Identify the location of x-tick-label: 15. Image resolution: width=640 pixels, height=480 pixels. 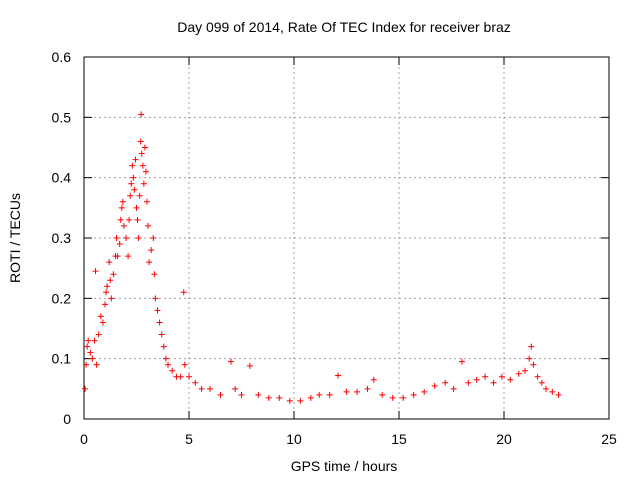
(399, 439).